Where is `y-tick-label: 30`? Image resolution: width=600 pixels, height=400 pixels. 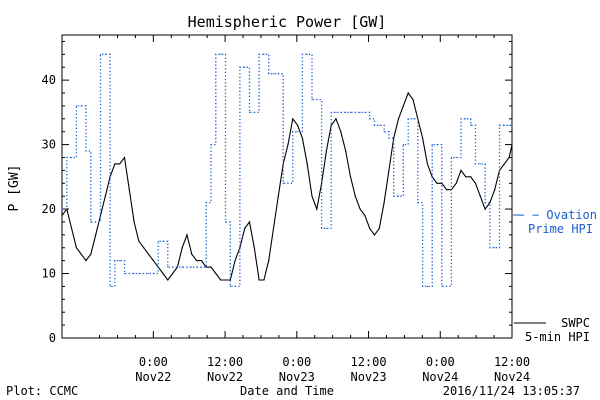 y-tick-label: 30 is located at coordinates (49, 145).